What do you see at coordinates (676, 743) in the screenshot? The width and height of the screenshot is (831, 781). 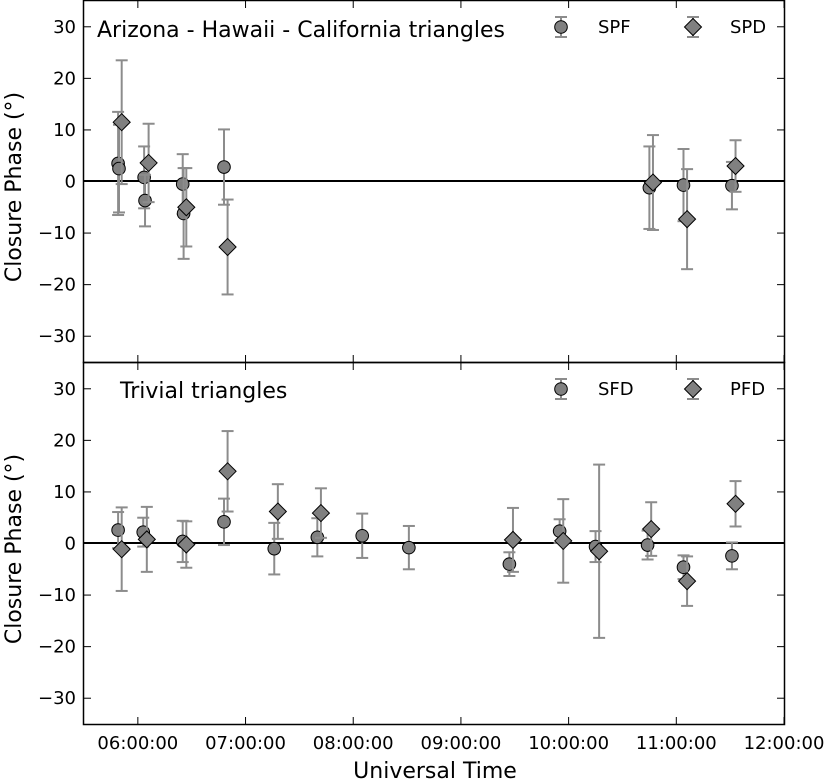 I see `x-tick-label: 11:00:00` at bounding box center [676, 743].